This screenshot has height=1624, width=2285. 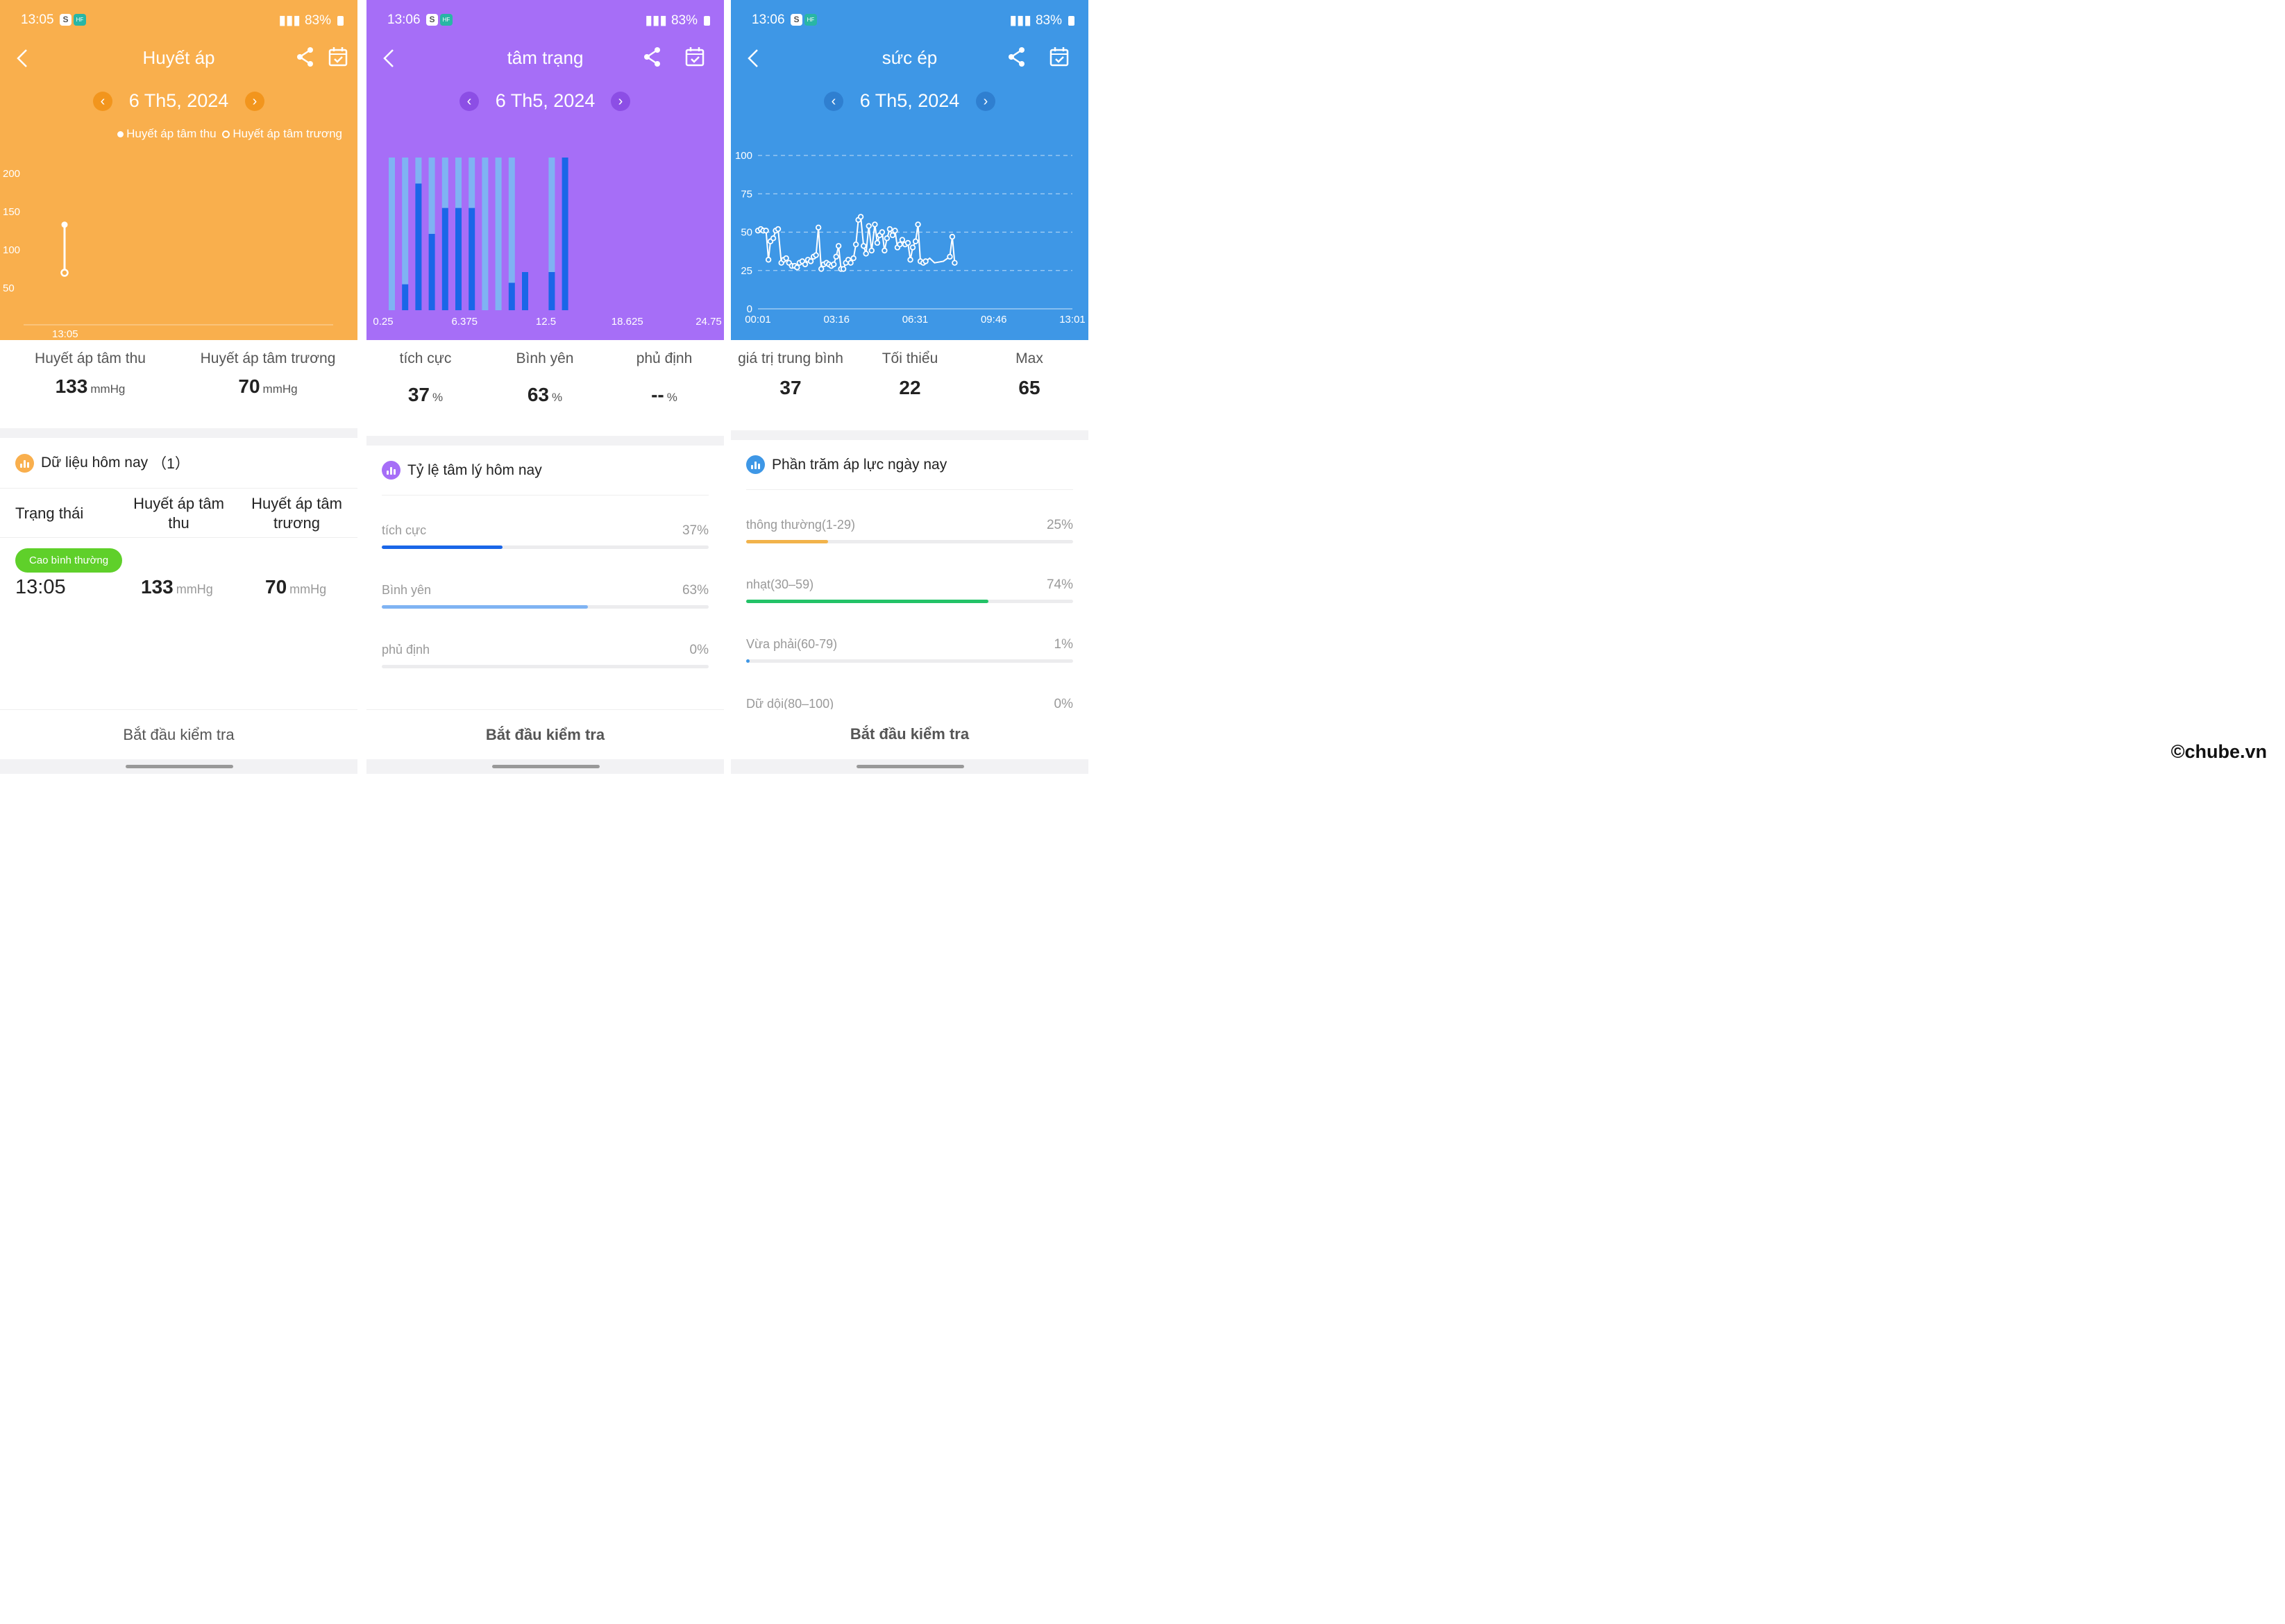 What do you see at coordinates (546, 655) in the screenshot?
I see `progress-row: phủ định 0%` at bounding box center [546, 655].